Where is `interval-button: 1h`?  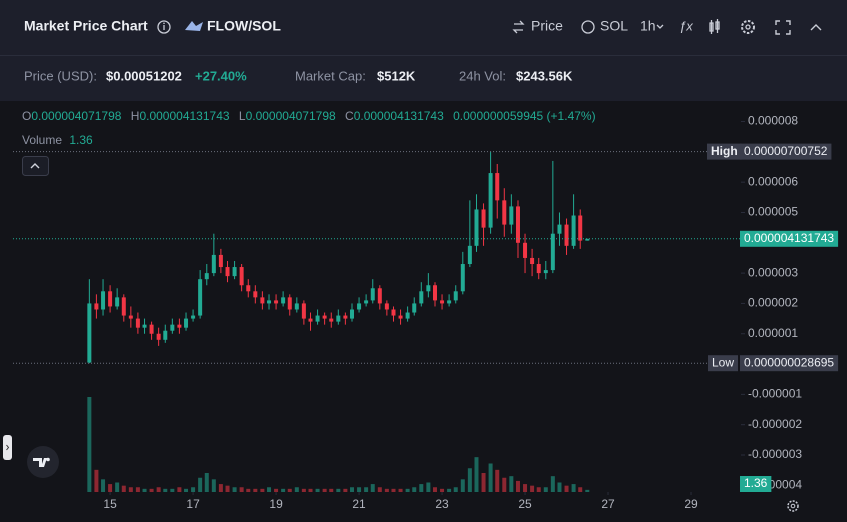 interval-button: 1h is located at coordinates (648, 26).